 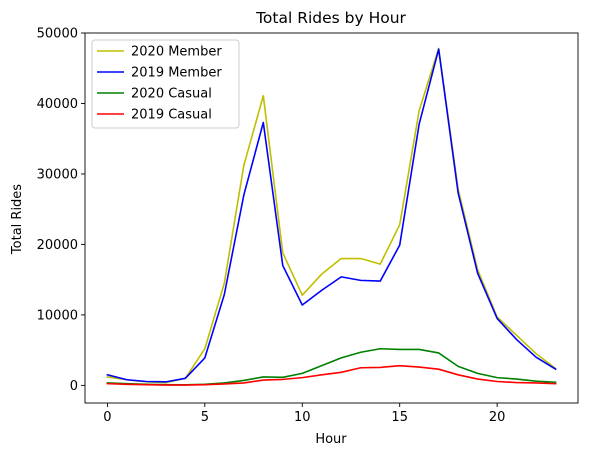 What do you see at coordinates (330, 18) in the screenshot?
I see `chart-title: Total Rides by Hour` at bounding box center [330, 18].